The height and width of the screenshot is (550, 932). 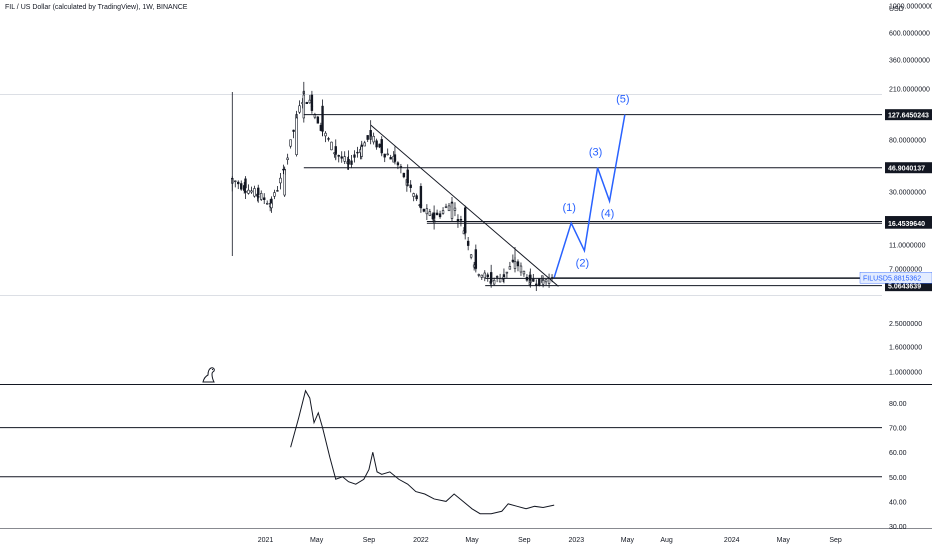 What do you see at coordinates (147, 7) in the screenshot?
I see `interval-label: 1W` at bounding box center [147, 7].